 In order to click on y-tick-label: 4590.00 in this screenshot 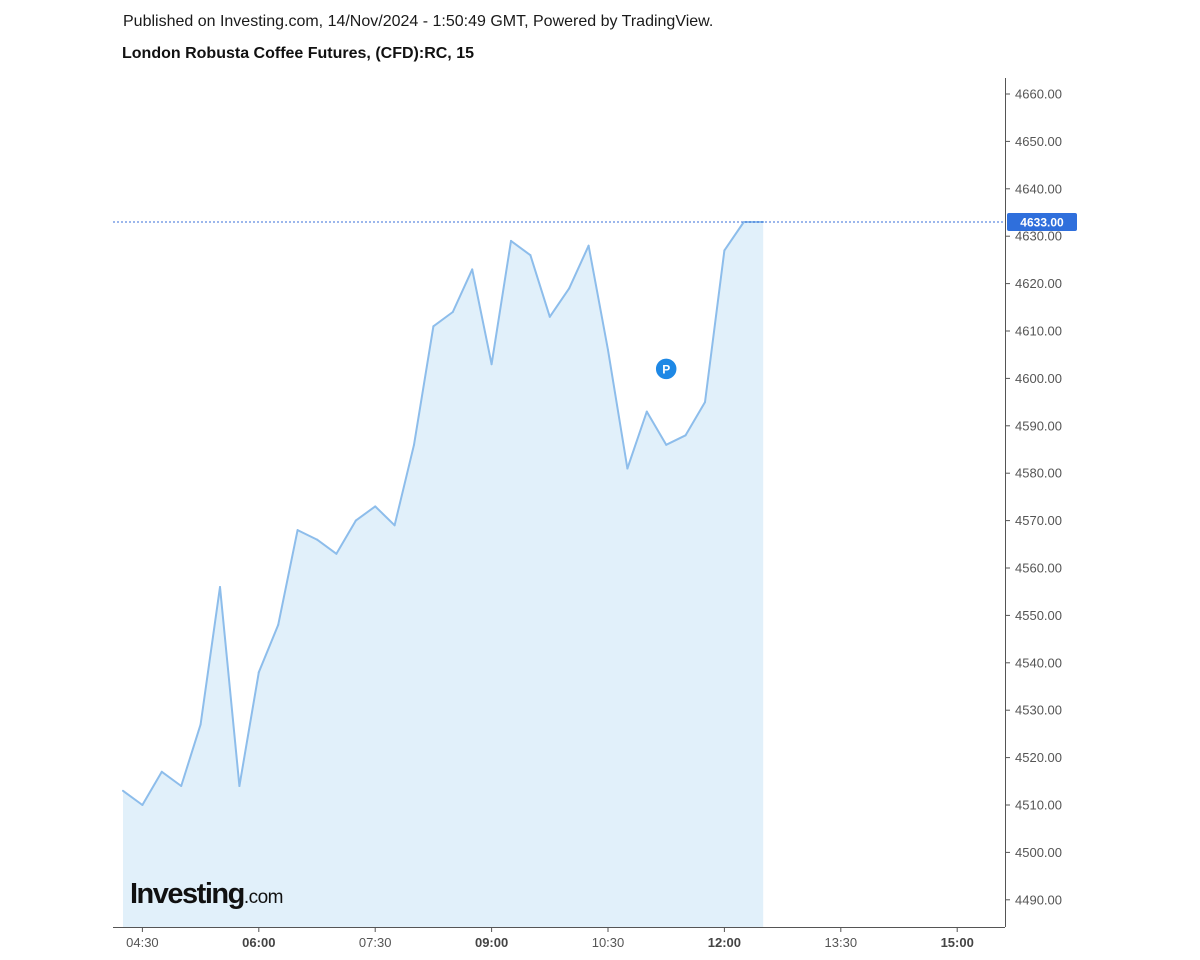, I will do `click(1038, 425)`.